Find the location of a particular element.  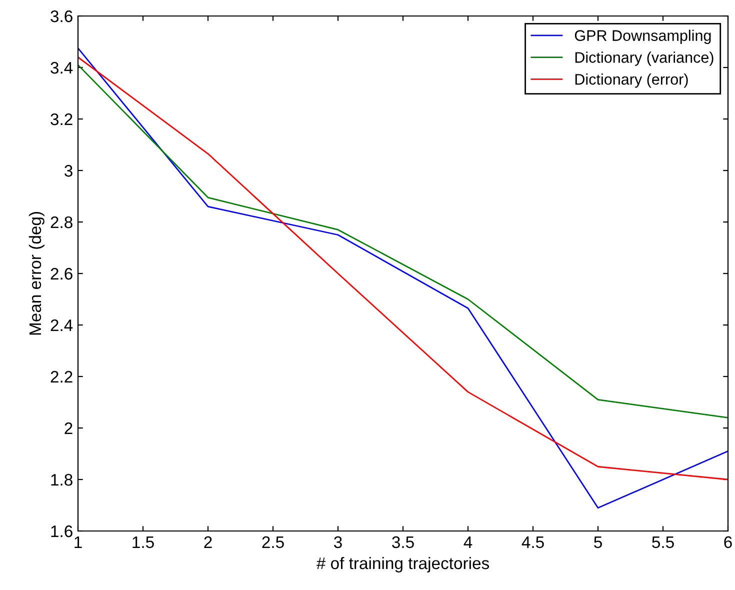

y-tick-label: 3 is located at coordinates (68, 170).